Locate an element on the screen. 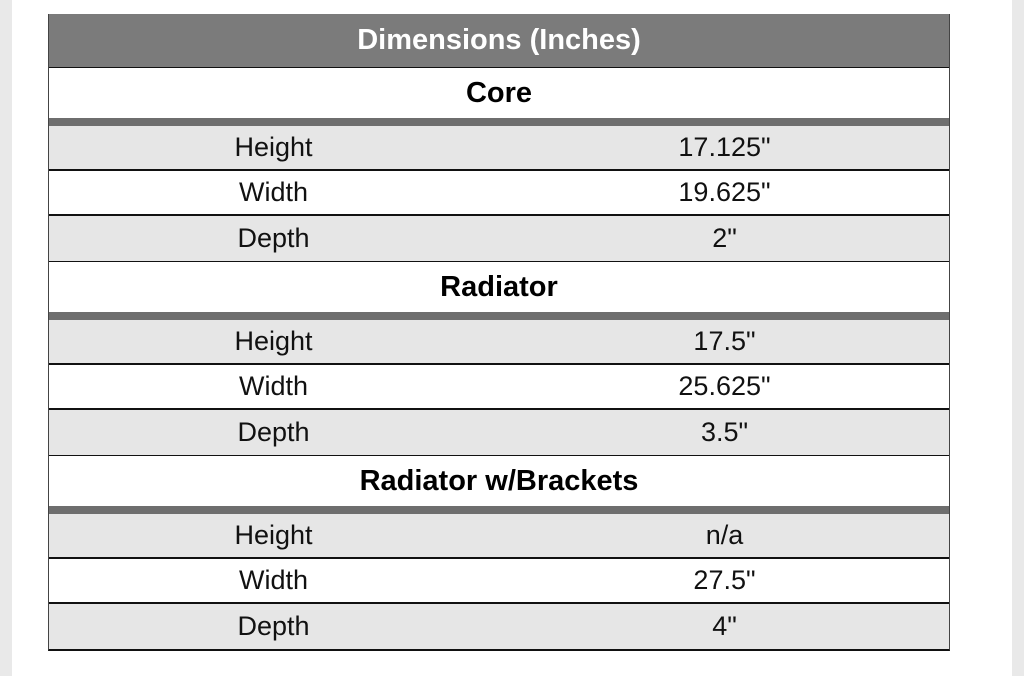 The image size is (1024, 676). dimension-value: n/a is located at coordinates (724, 535).